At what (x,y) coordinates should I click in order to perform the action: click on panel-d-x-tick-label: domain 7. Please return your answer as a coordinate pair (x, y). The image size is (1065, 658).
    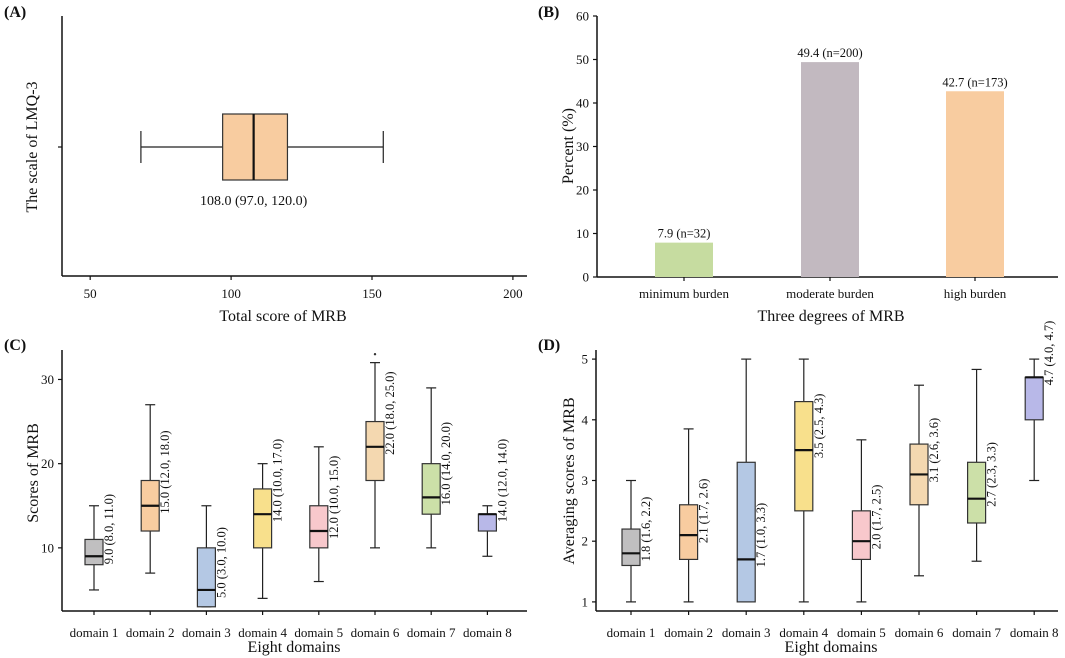
    Looking at the image, I should click on (976, 632).